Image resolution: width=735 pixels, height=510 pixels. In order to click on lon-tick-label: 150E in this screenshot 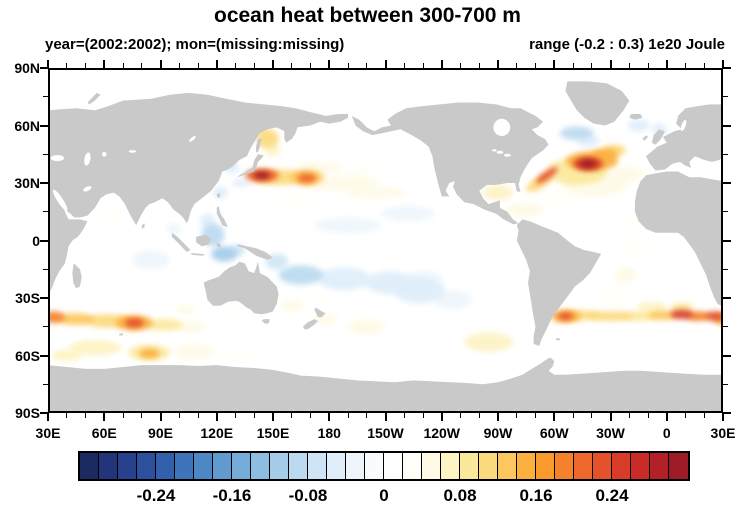, I will do `click(273, 433)`.